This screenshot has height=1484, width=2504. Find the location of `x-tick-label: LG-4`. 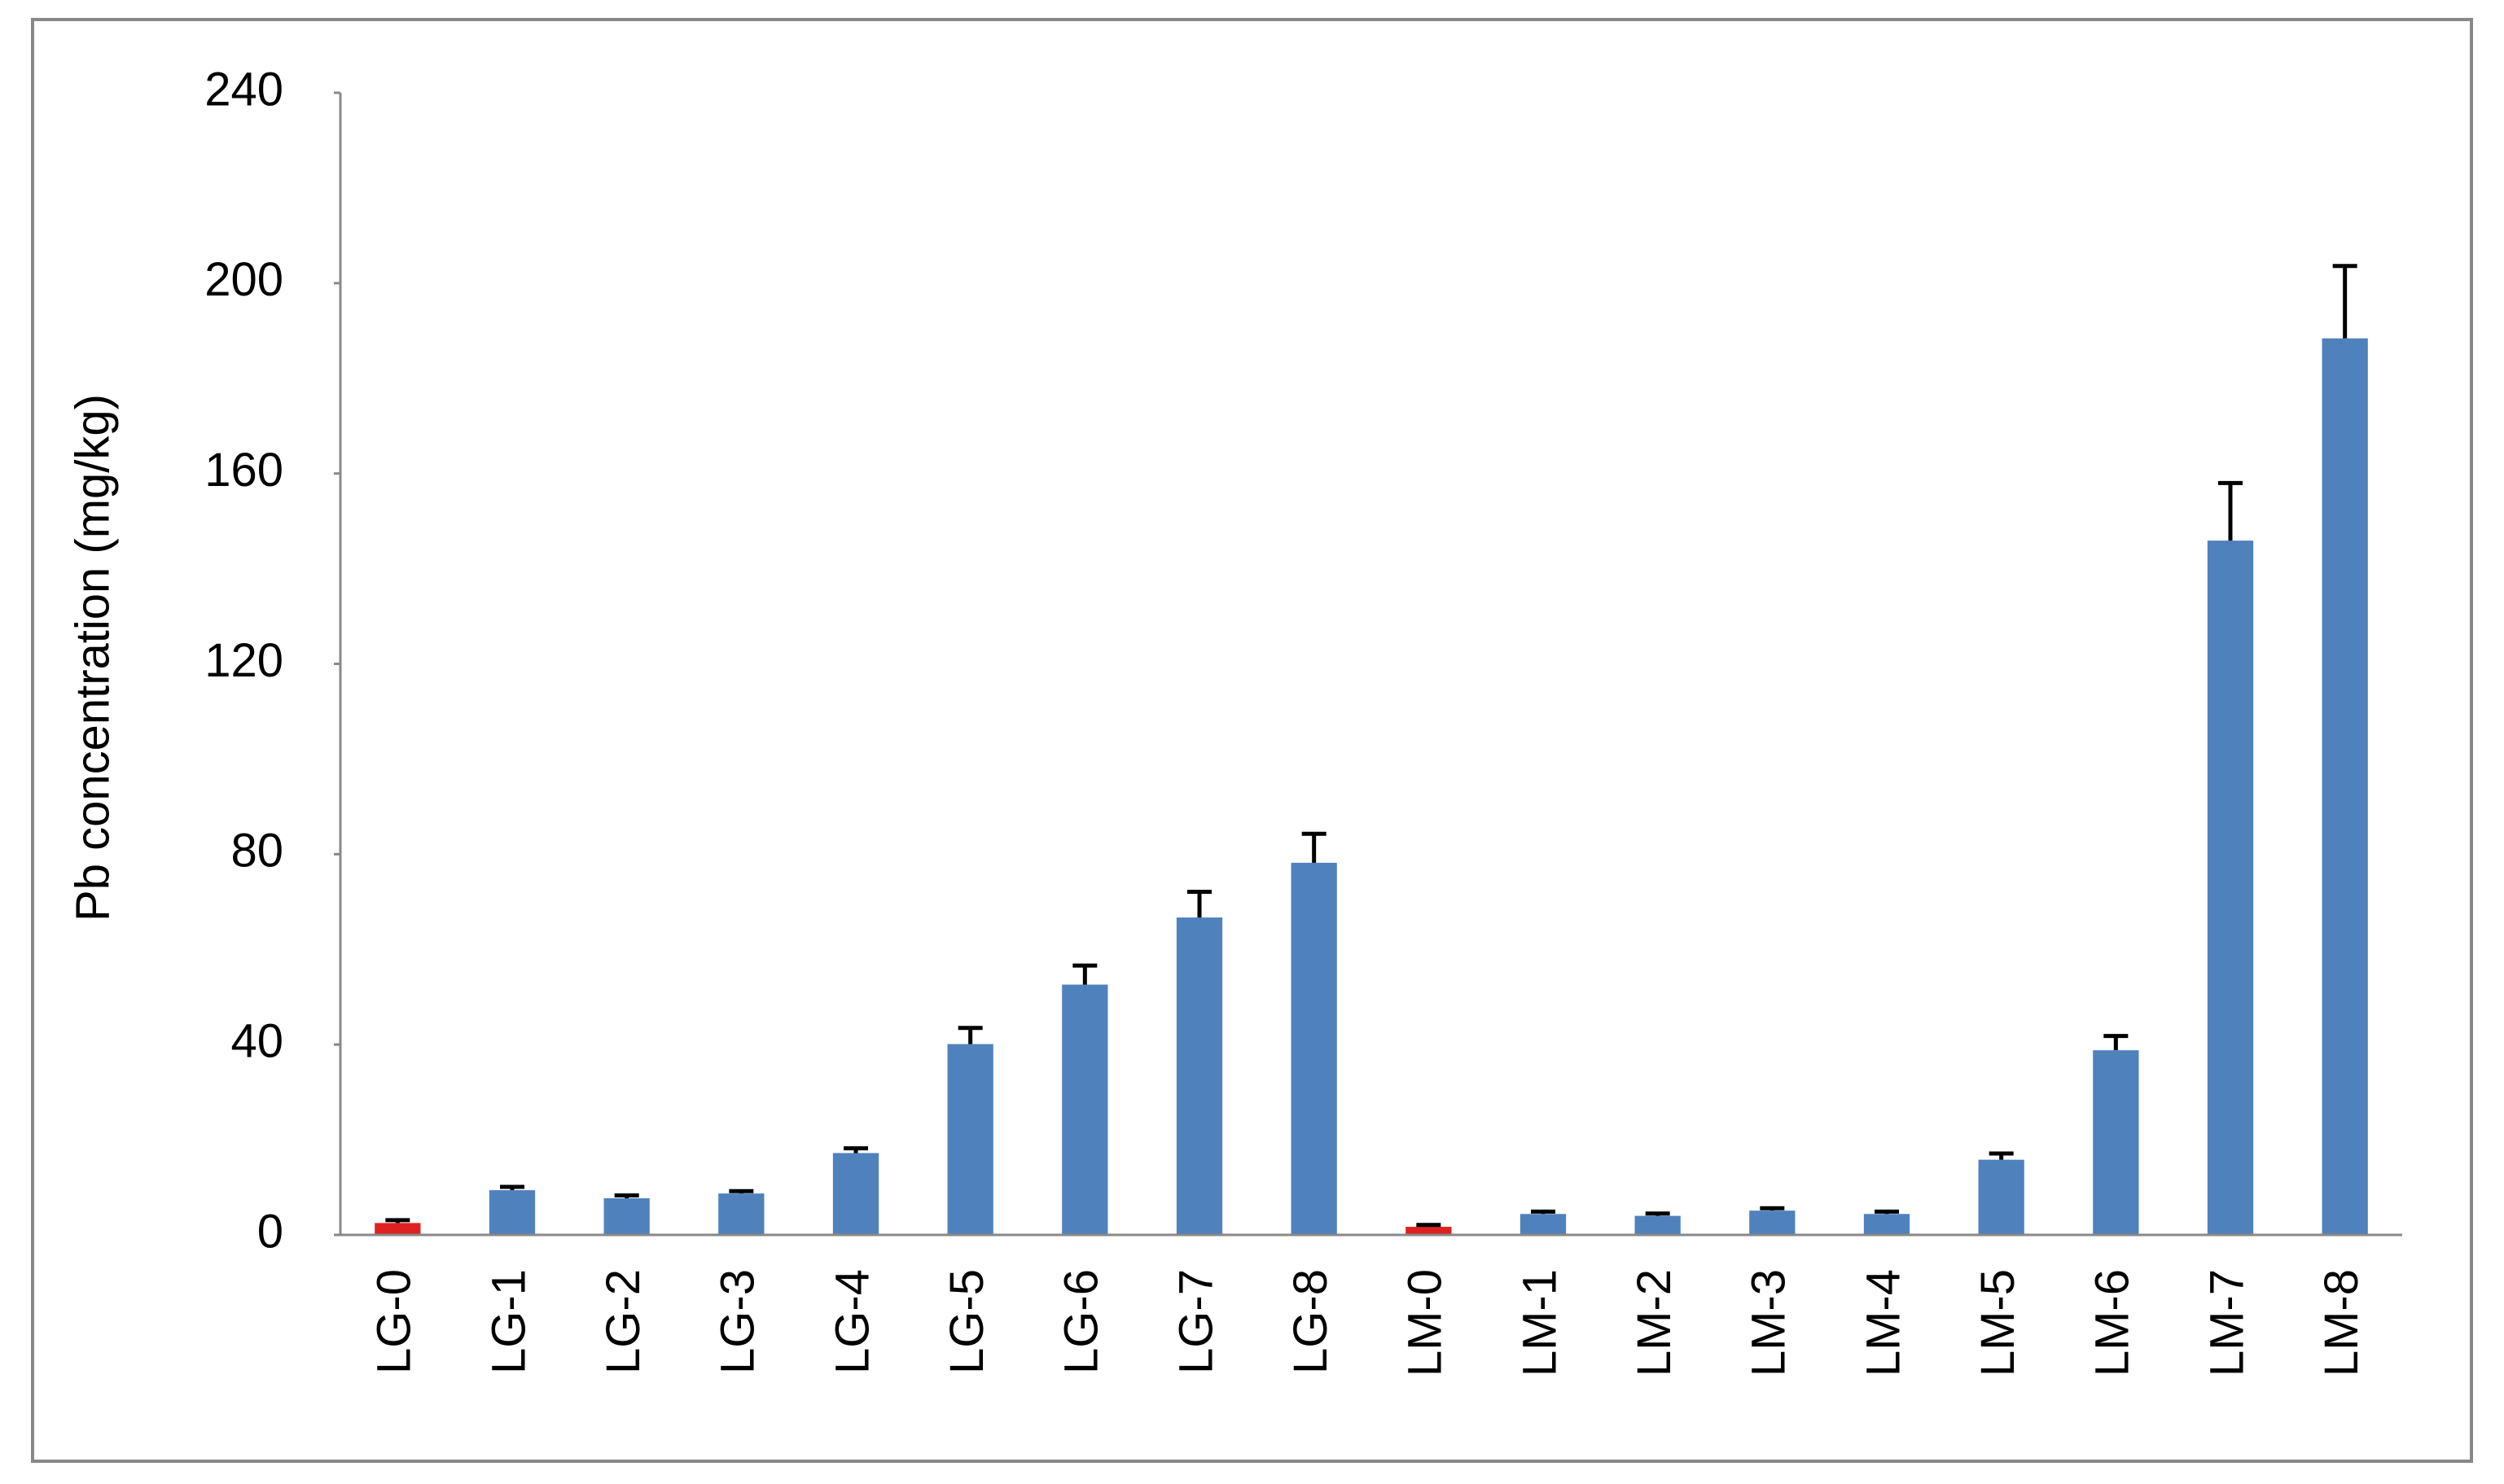

x-tick-label: LG-4 is located at coordinates (853, 1322).